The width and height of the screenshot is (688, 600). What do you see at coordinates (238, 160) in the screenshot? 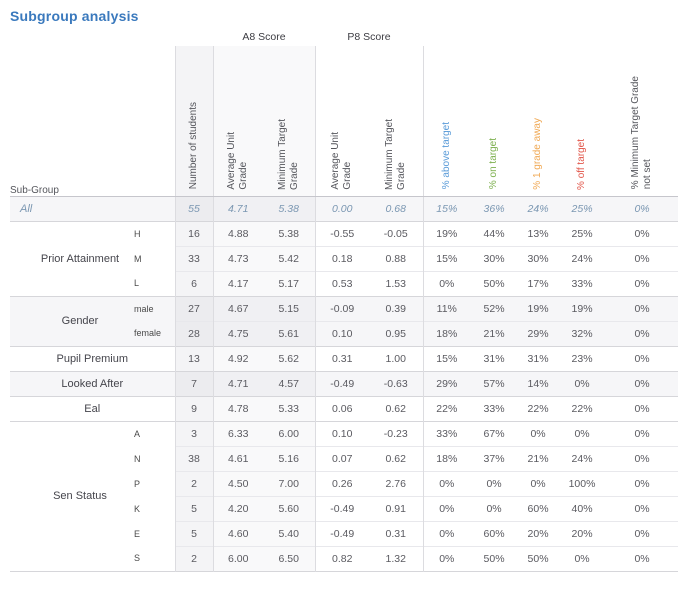
I see `column-header-label-a8-avg: Average Unit Grade` at bounding box center [238, 160].